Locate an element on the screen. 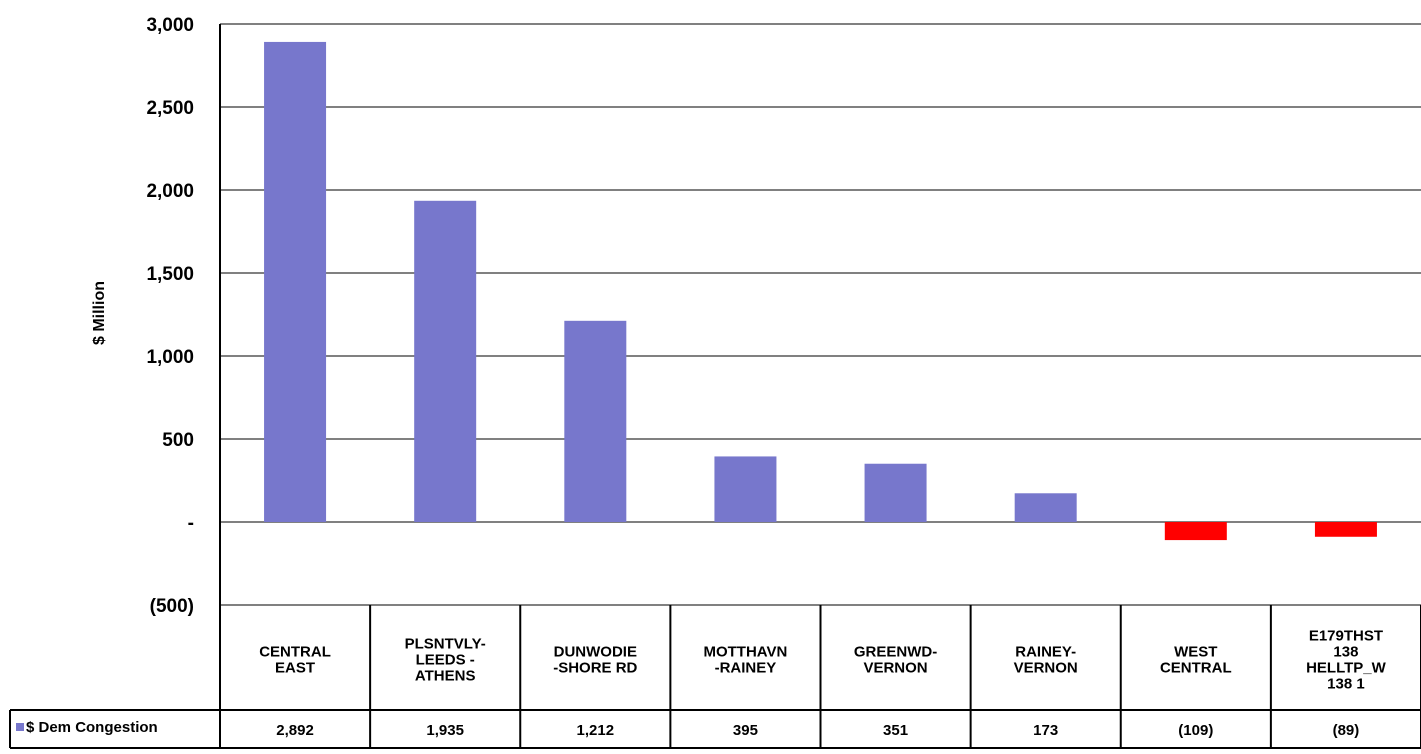 This screenshot has height=754, width=1421. category-label: E179THST 138 HELLTP_W 138 1 is located at coordinates (1346, 660).